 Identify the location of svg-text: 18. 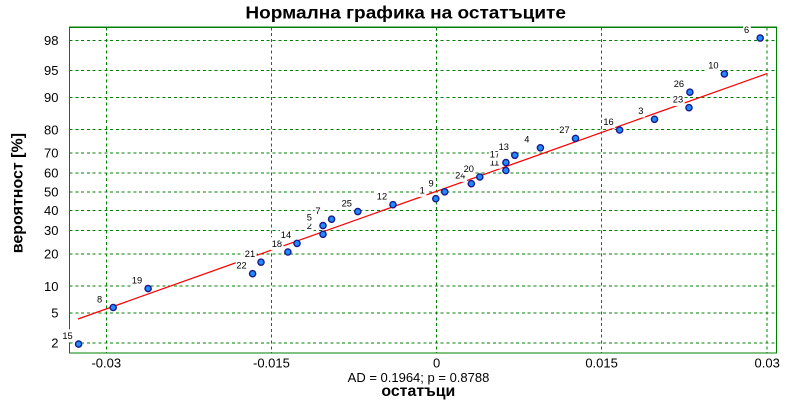
(277, 244).